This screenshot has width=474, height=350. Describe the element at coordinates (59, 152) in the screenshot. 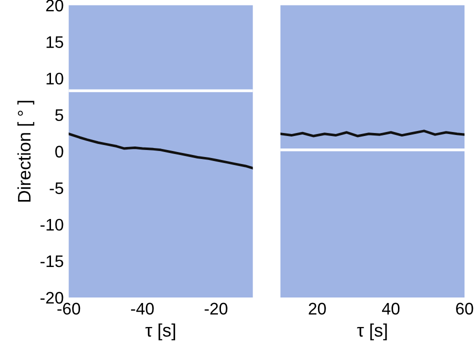

I see `y-tick-label: 0` at that location.